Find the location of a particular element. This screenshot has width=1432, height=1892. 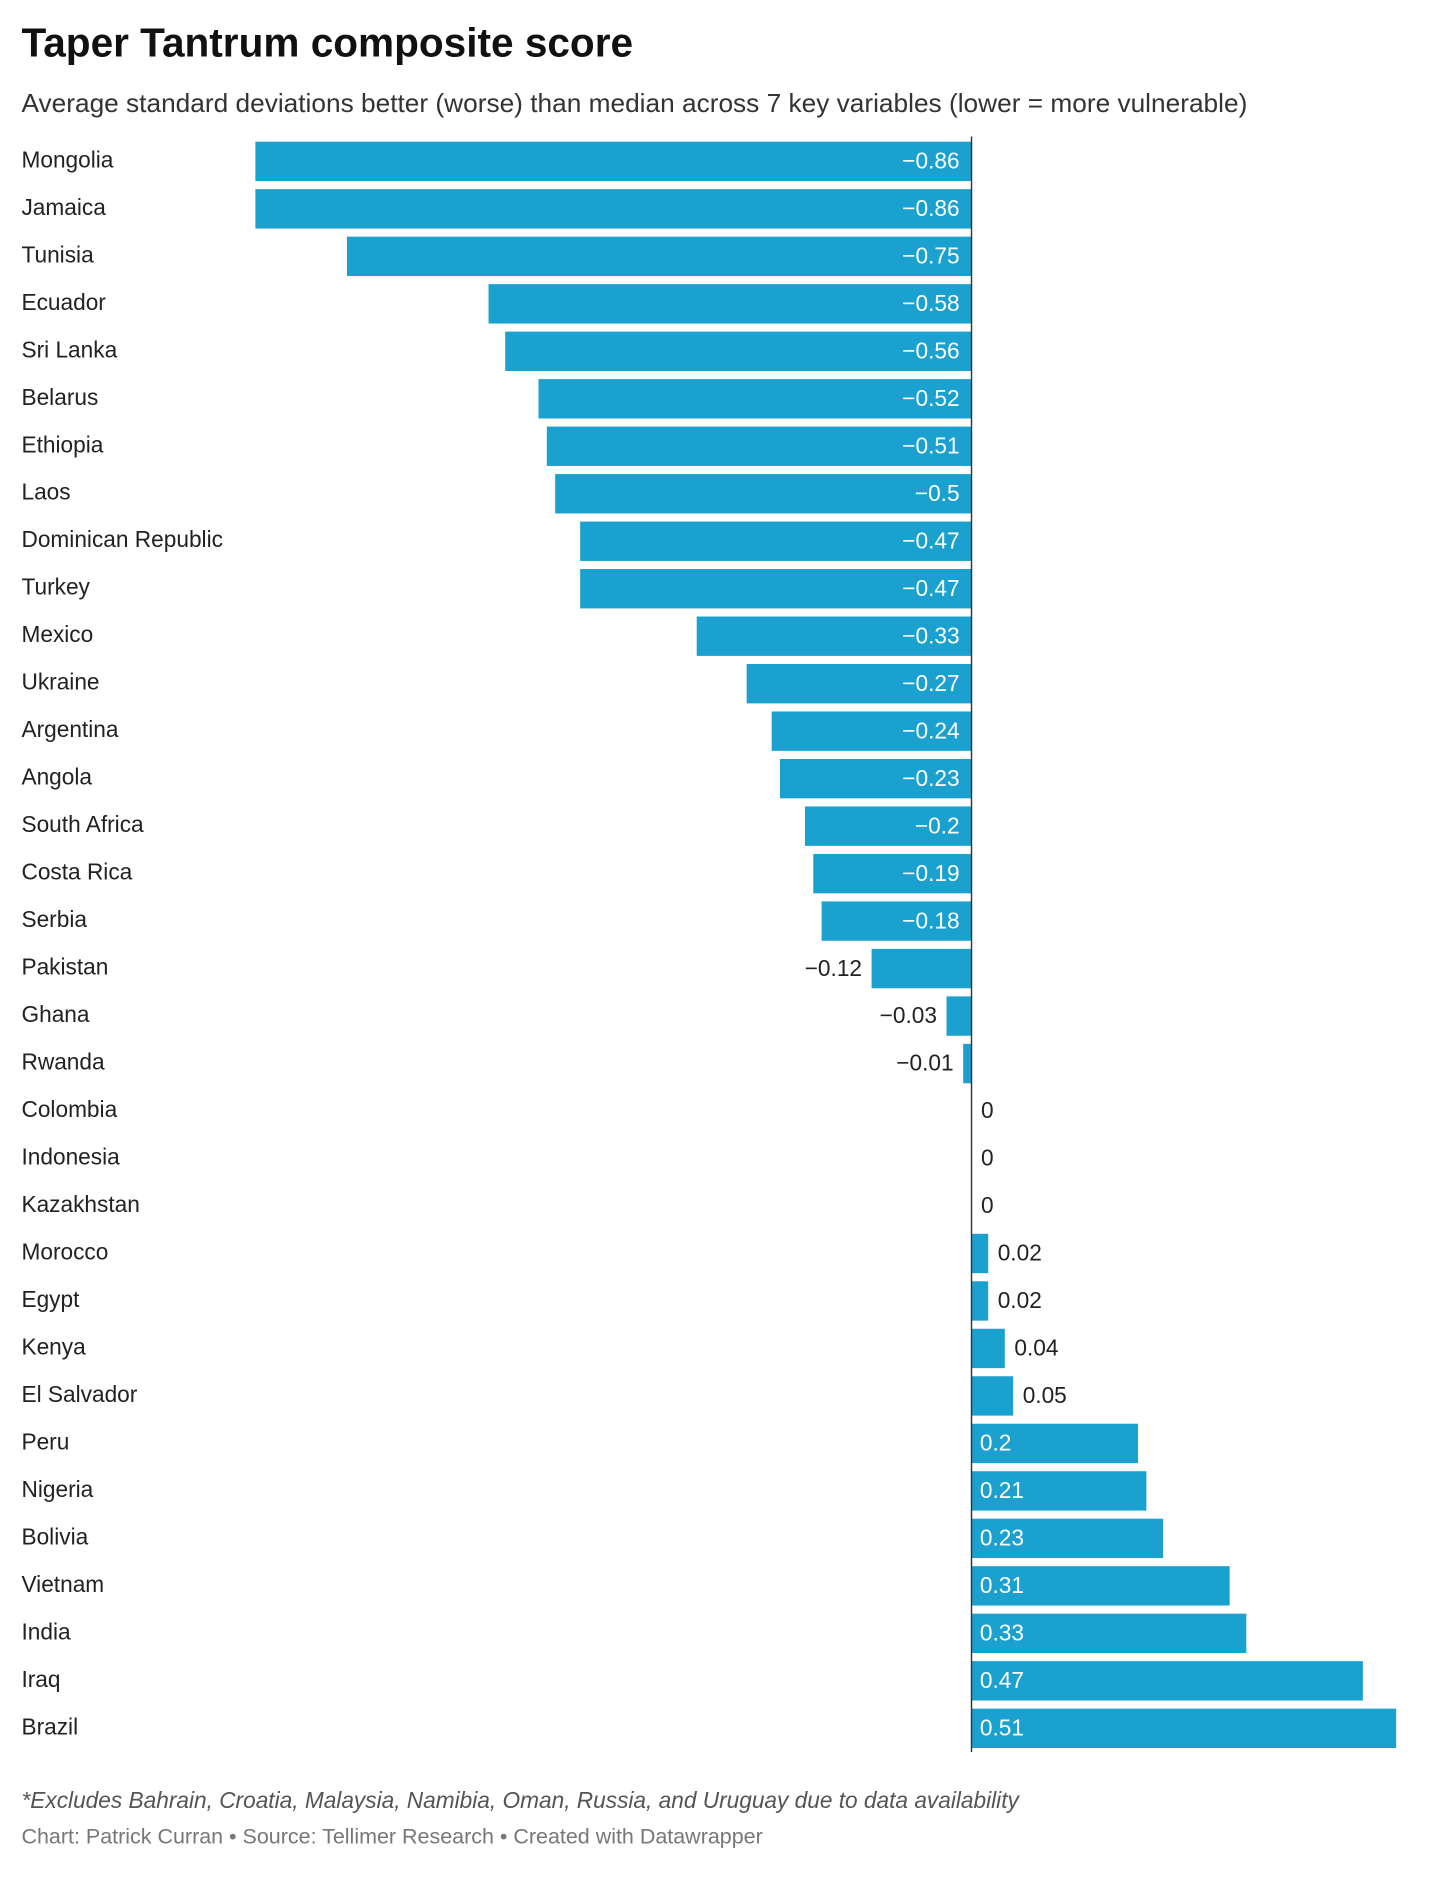

category-label: Argentina is located at coordinates (69, 729).